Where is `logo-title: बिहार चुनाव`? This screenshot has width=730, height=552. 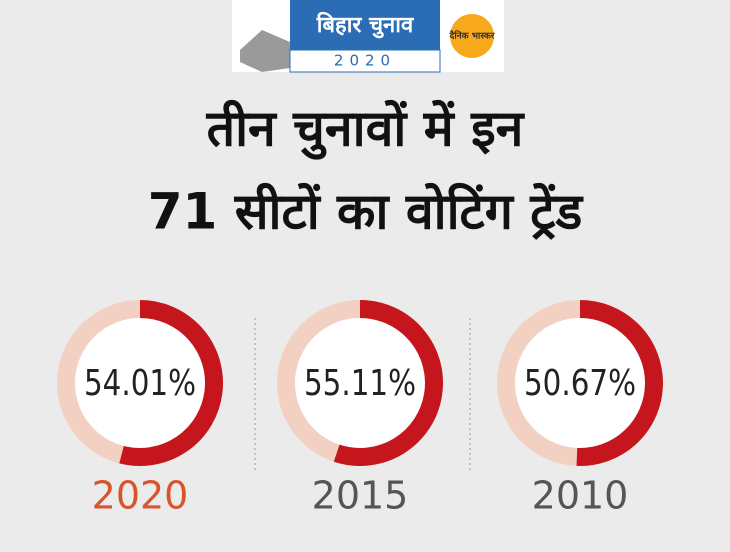
logo-title: बिहार चुनाव is located at coordinates (365, 25).